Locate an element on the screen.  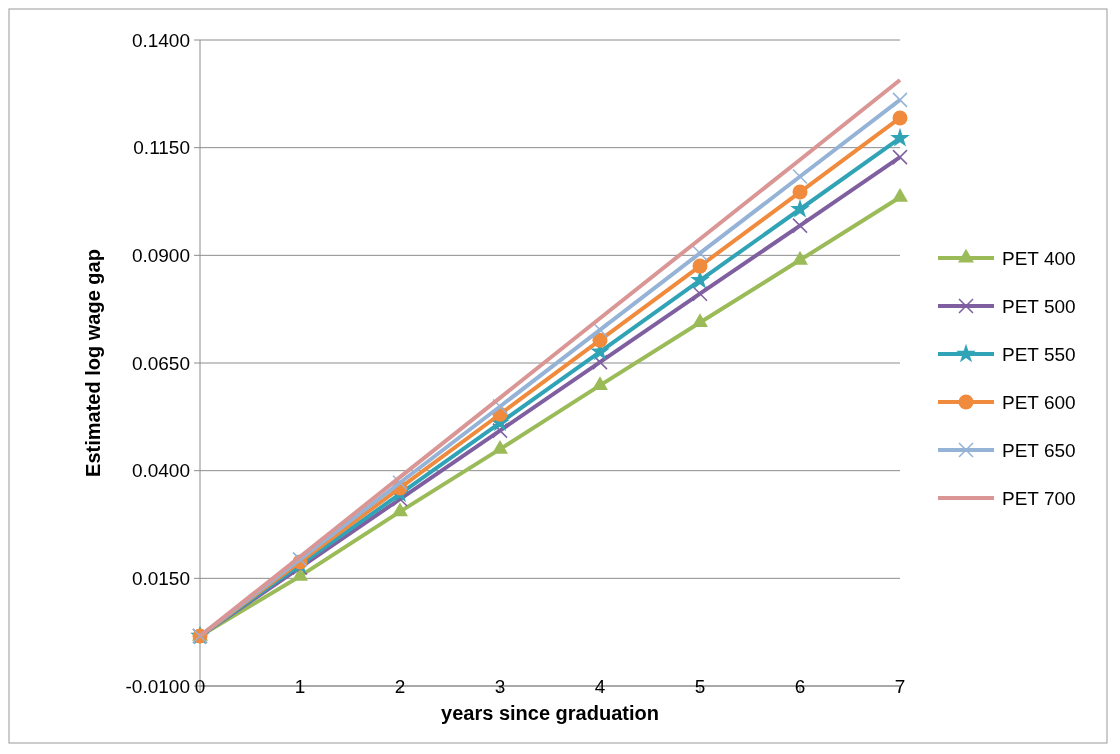
y-tick-label: -0.0100 is located at coordinates (157, 686).